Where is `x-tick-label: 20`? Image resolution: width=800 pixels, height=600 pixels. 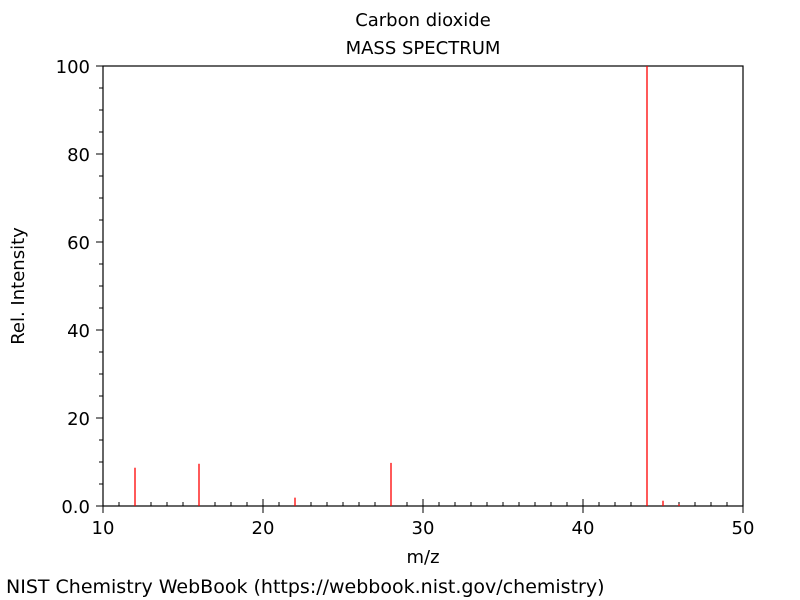
x-tick-label: 20 is located at coordinates (263, 528).